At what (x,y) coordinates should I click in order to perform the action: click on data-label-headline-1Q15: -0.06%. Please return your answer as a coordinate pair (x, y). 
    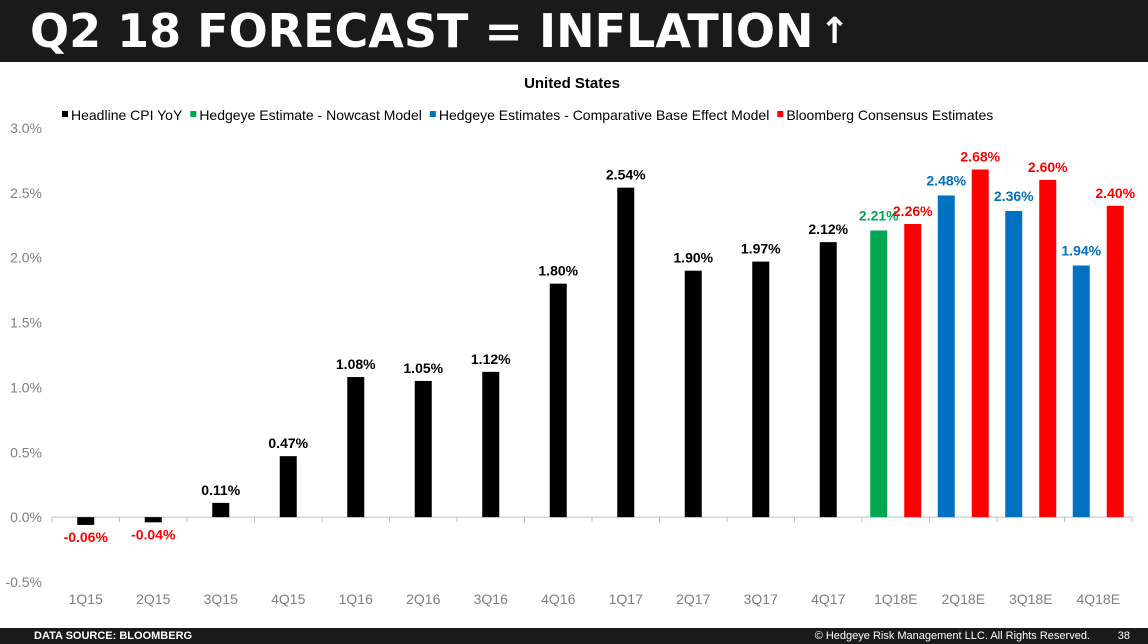
    Looking at the image, I should click on (86, 537).